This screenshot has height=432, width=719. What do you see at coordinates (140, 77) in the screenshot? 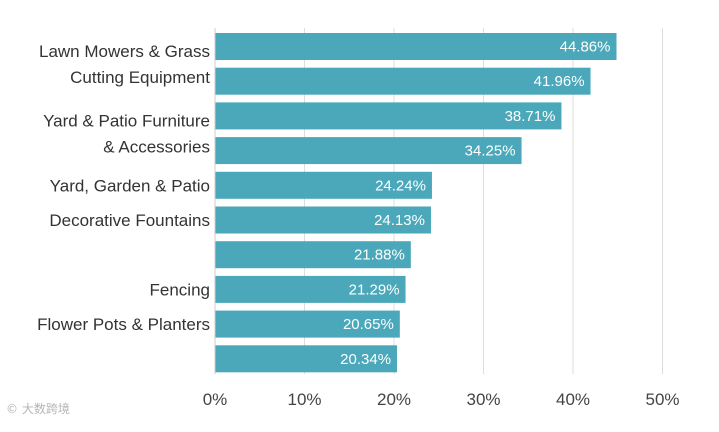
I see `category-label: Cutting Equipment` at bounding box center [140, 77].